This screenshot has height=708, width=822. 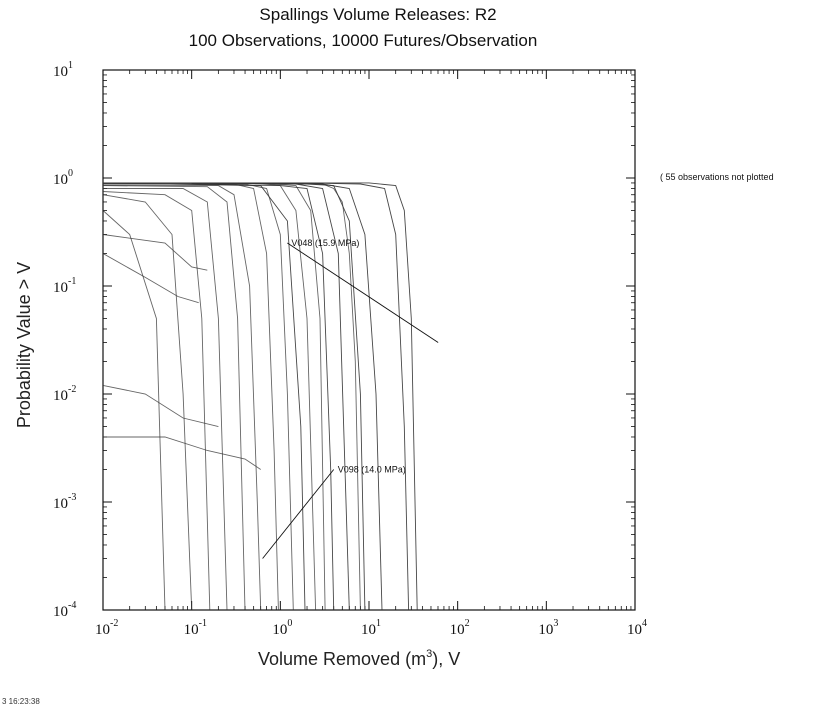 I want to click on y-tick-exp: -1, so click(x=72, y=281).